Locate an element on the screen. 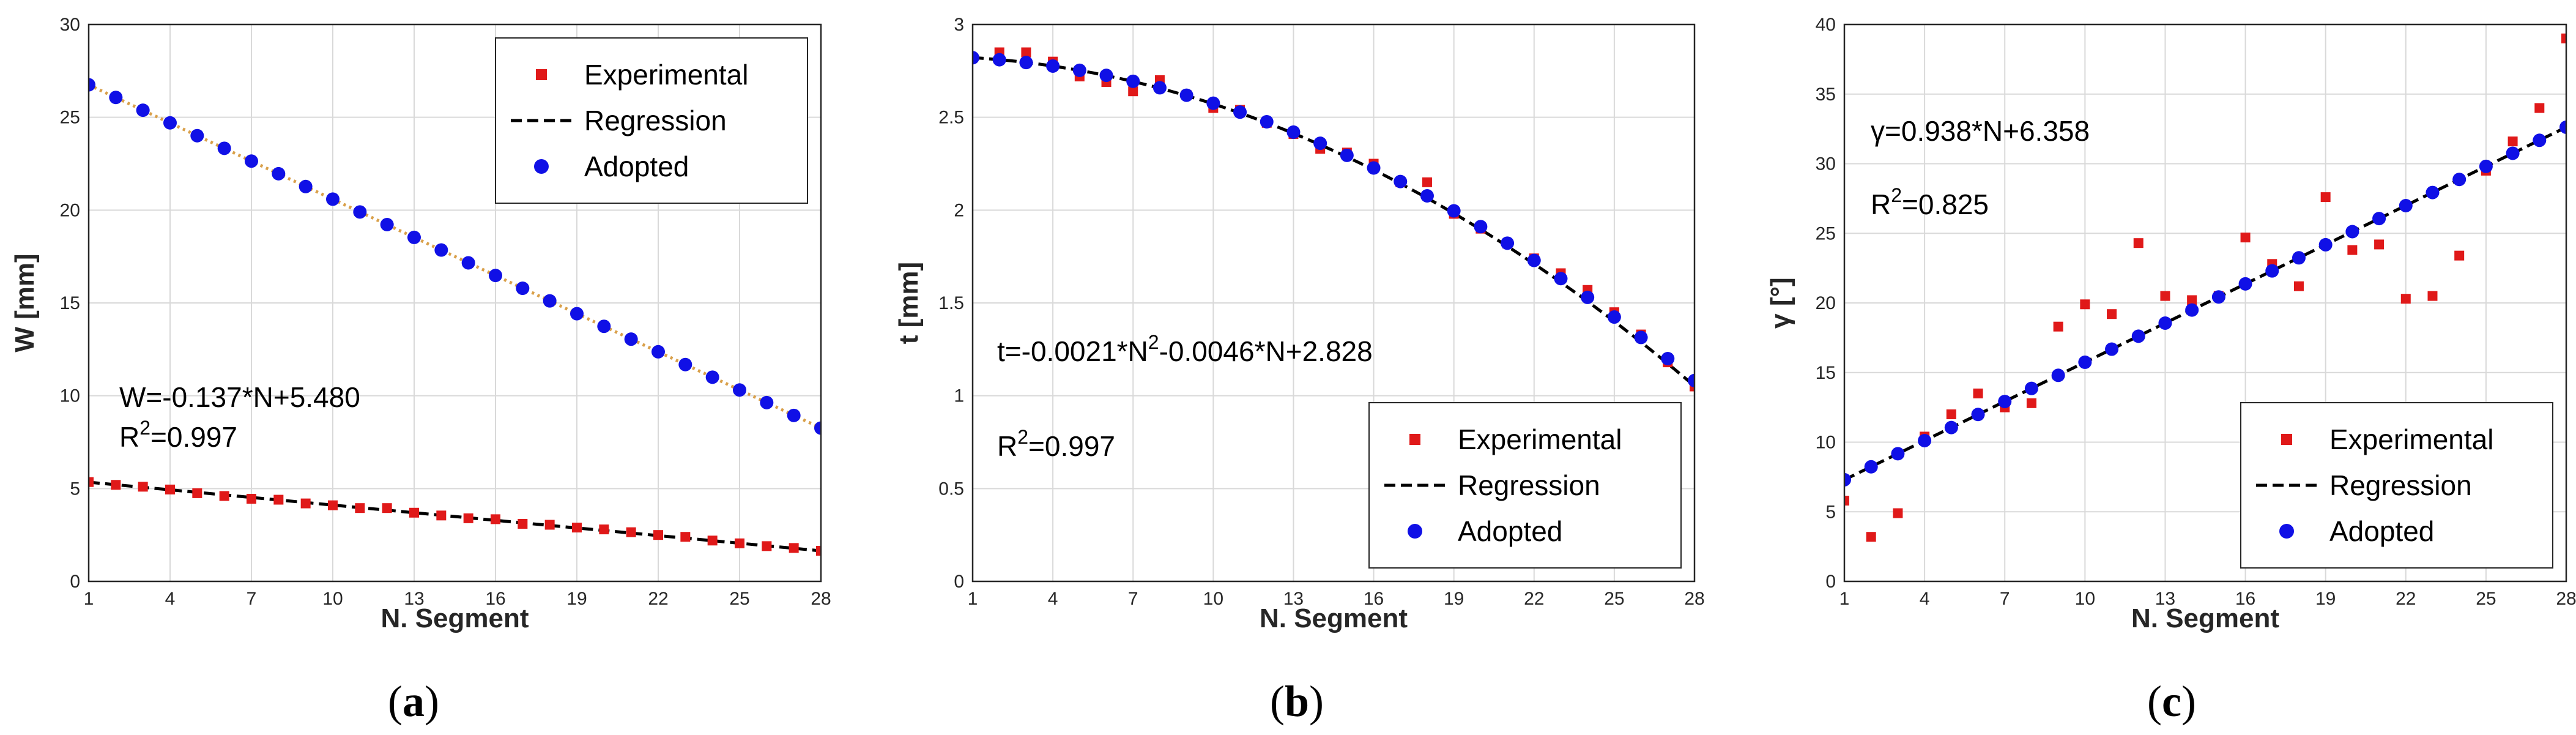 Image resolution: width=2576 pixels, height=735 pixels. y-tick-label: 40 is located at coordinates (1826, 25).